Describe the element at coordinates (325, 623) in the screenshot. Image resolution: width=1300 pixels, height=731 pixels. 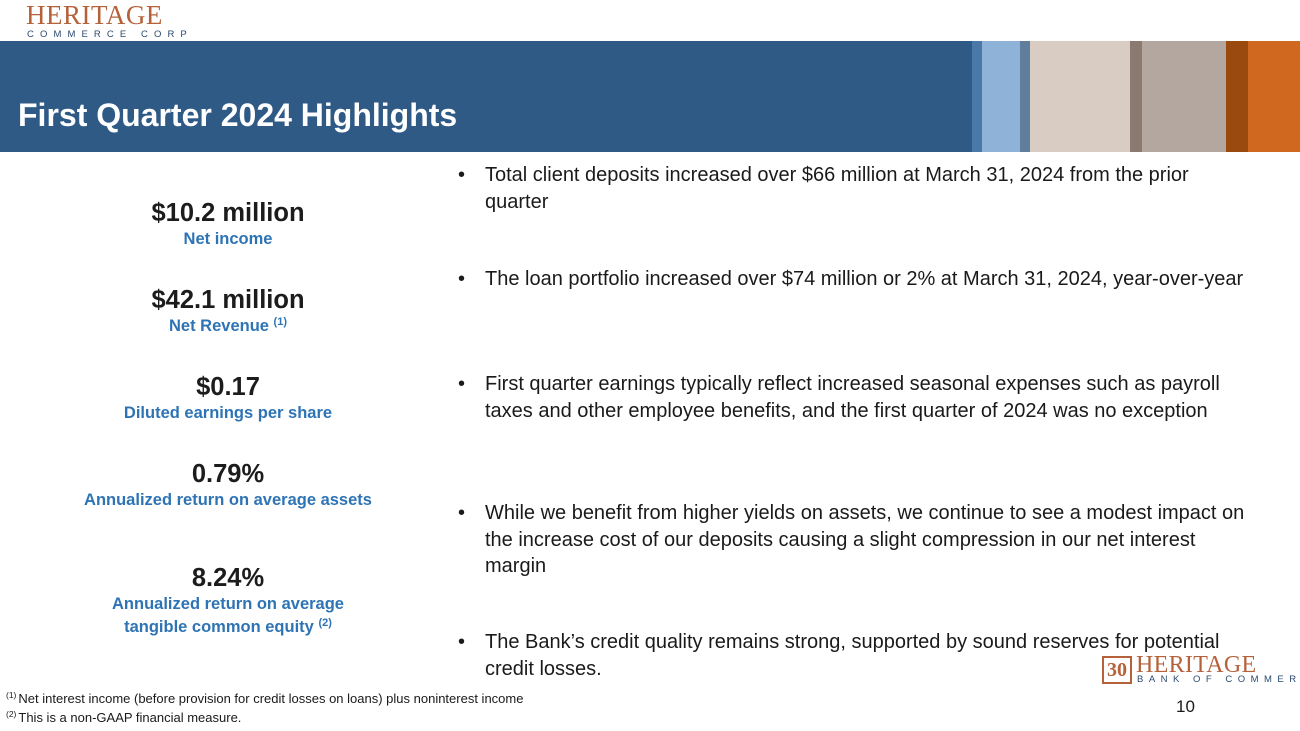
I see `footnote-ref: (2)` at that location.